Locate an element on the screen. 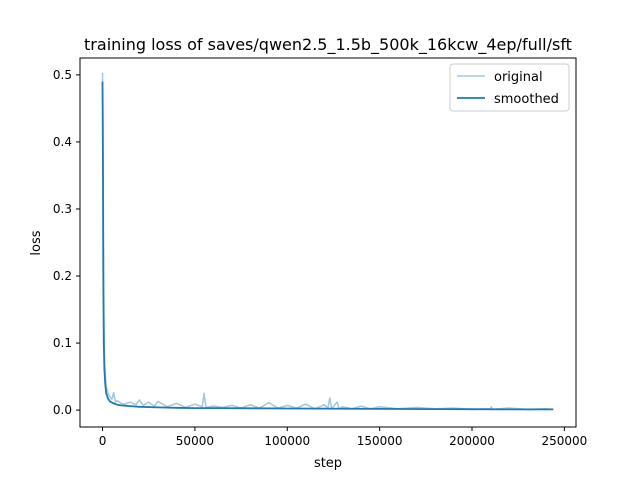 The height and width of the screenshot is (480, 640). legend: original smoothed is located at coordinates (509, 87).